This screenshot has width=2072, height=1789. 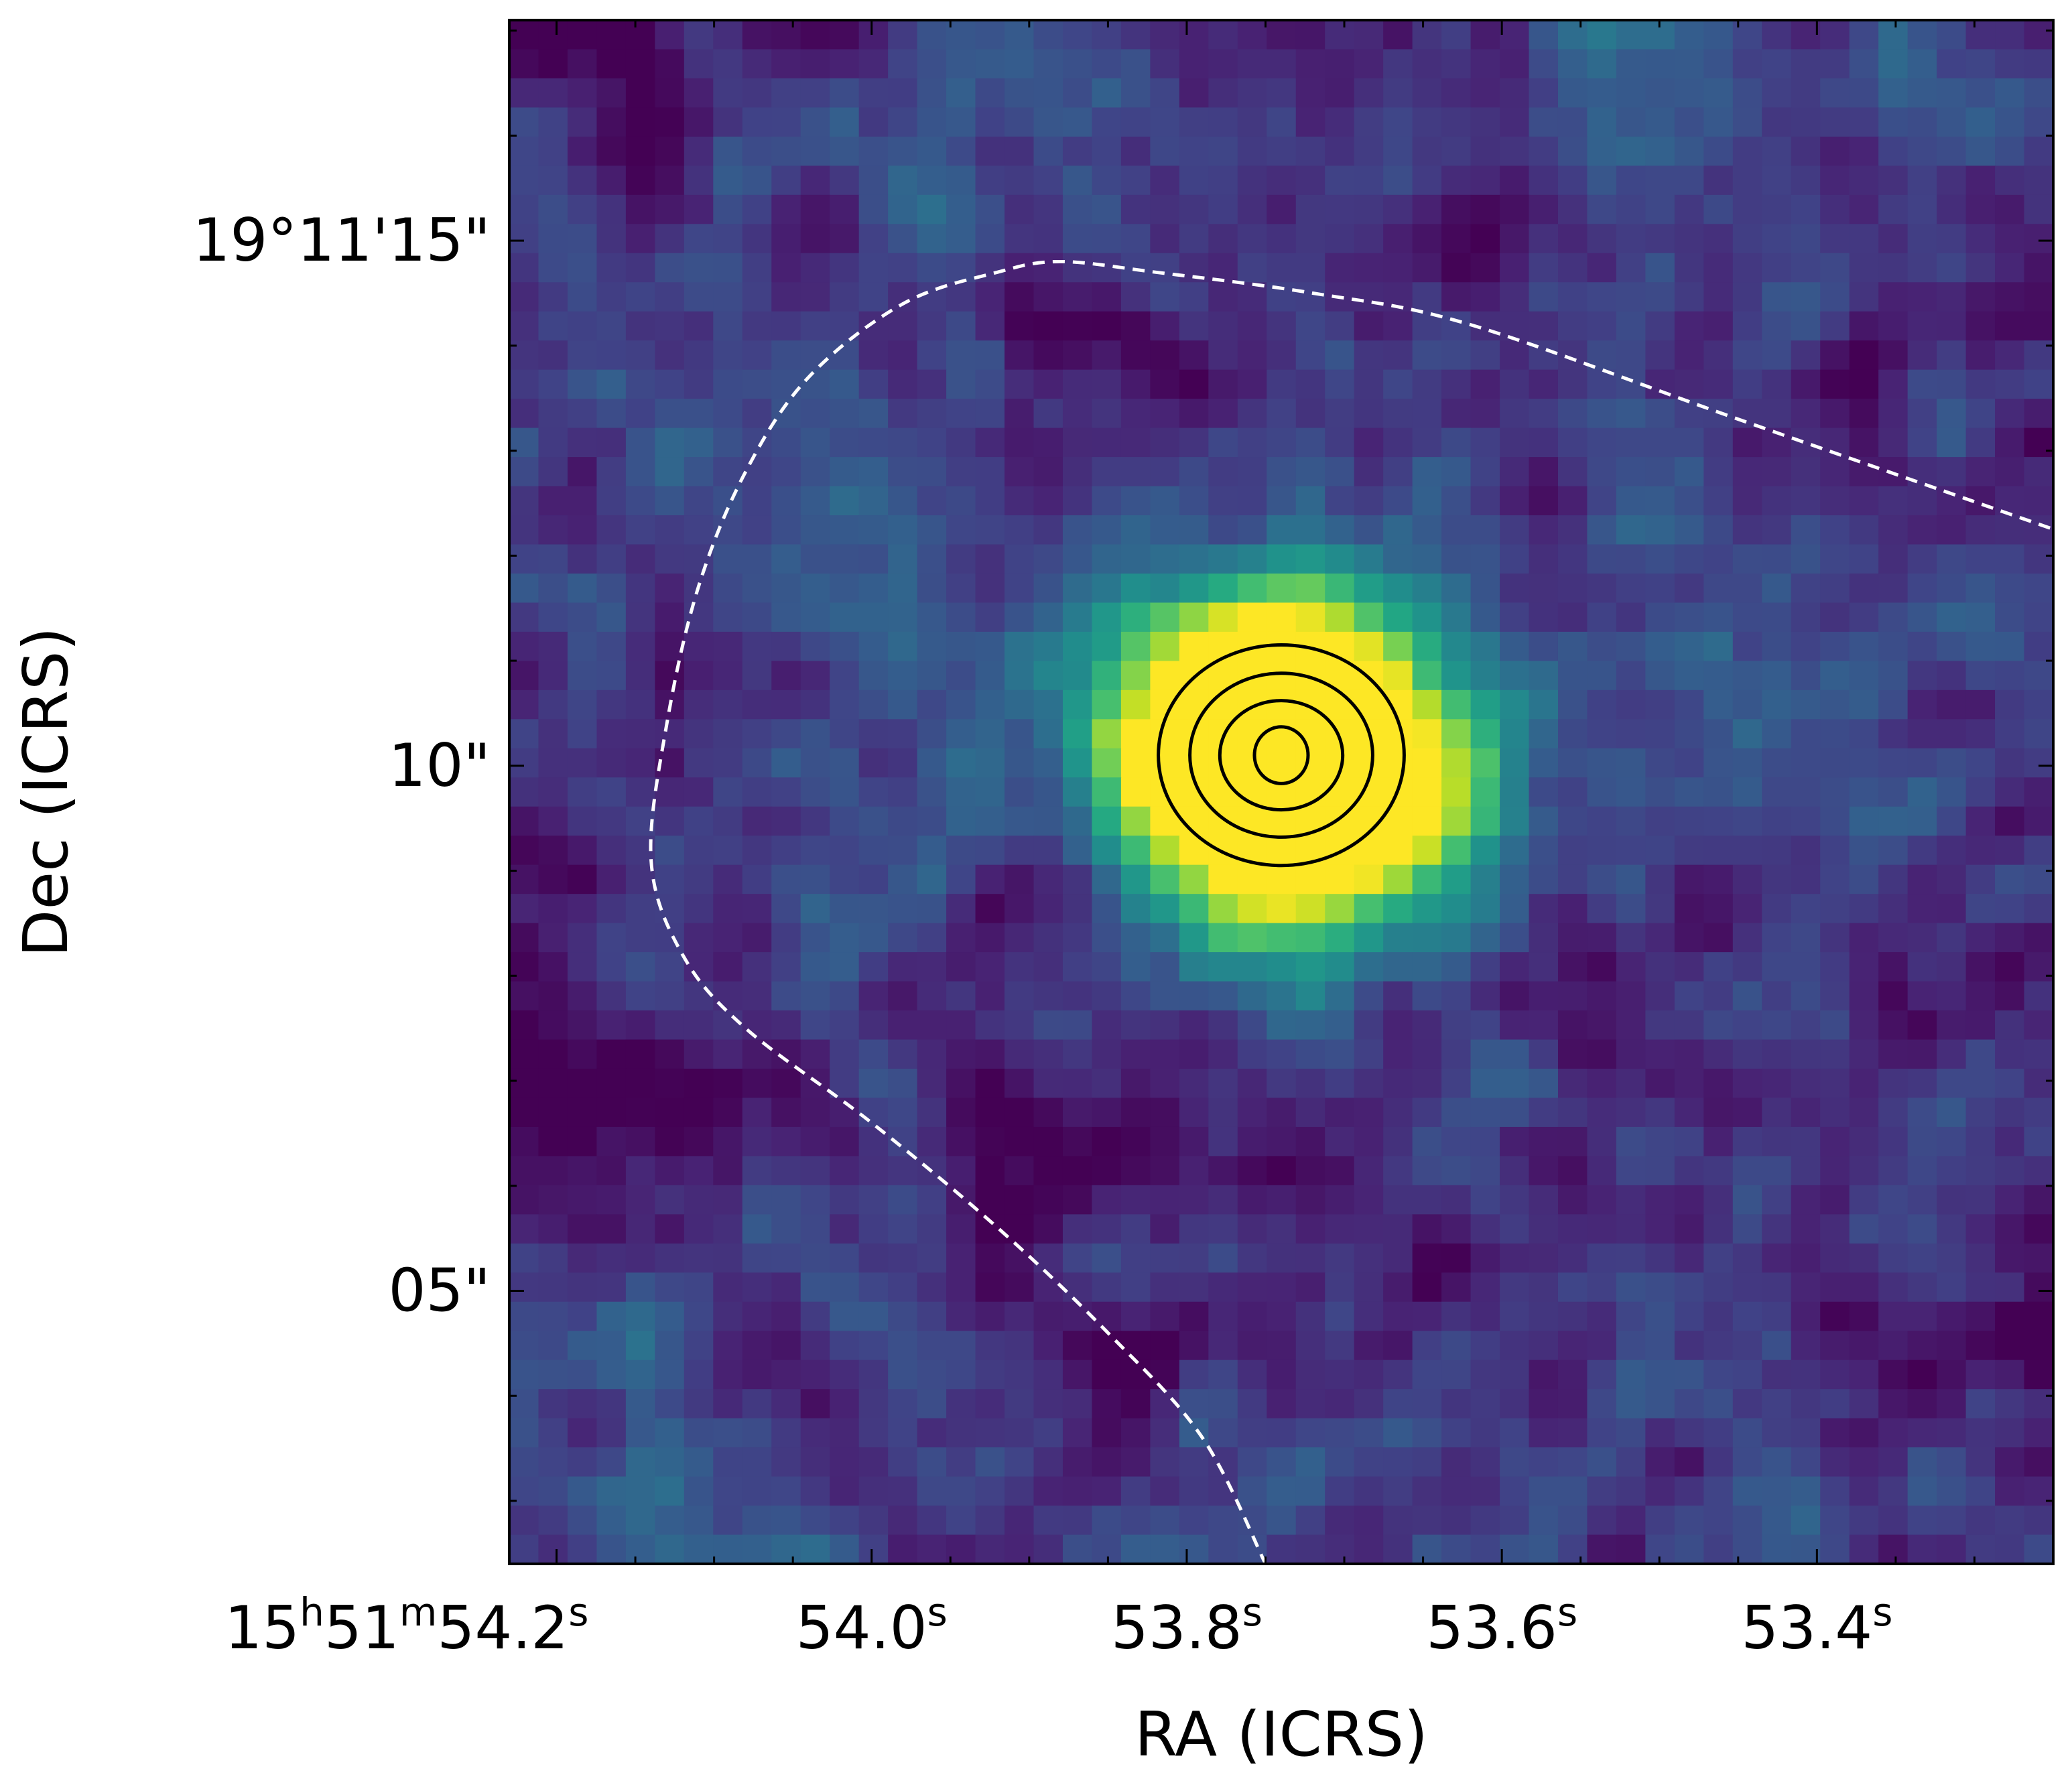 I want to click on x-tick-label: 15h51m54.2s, so click(x=406, y=1625).